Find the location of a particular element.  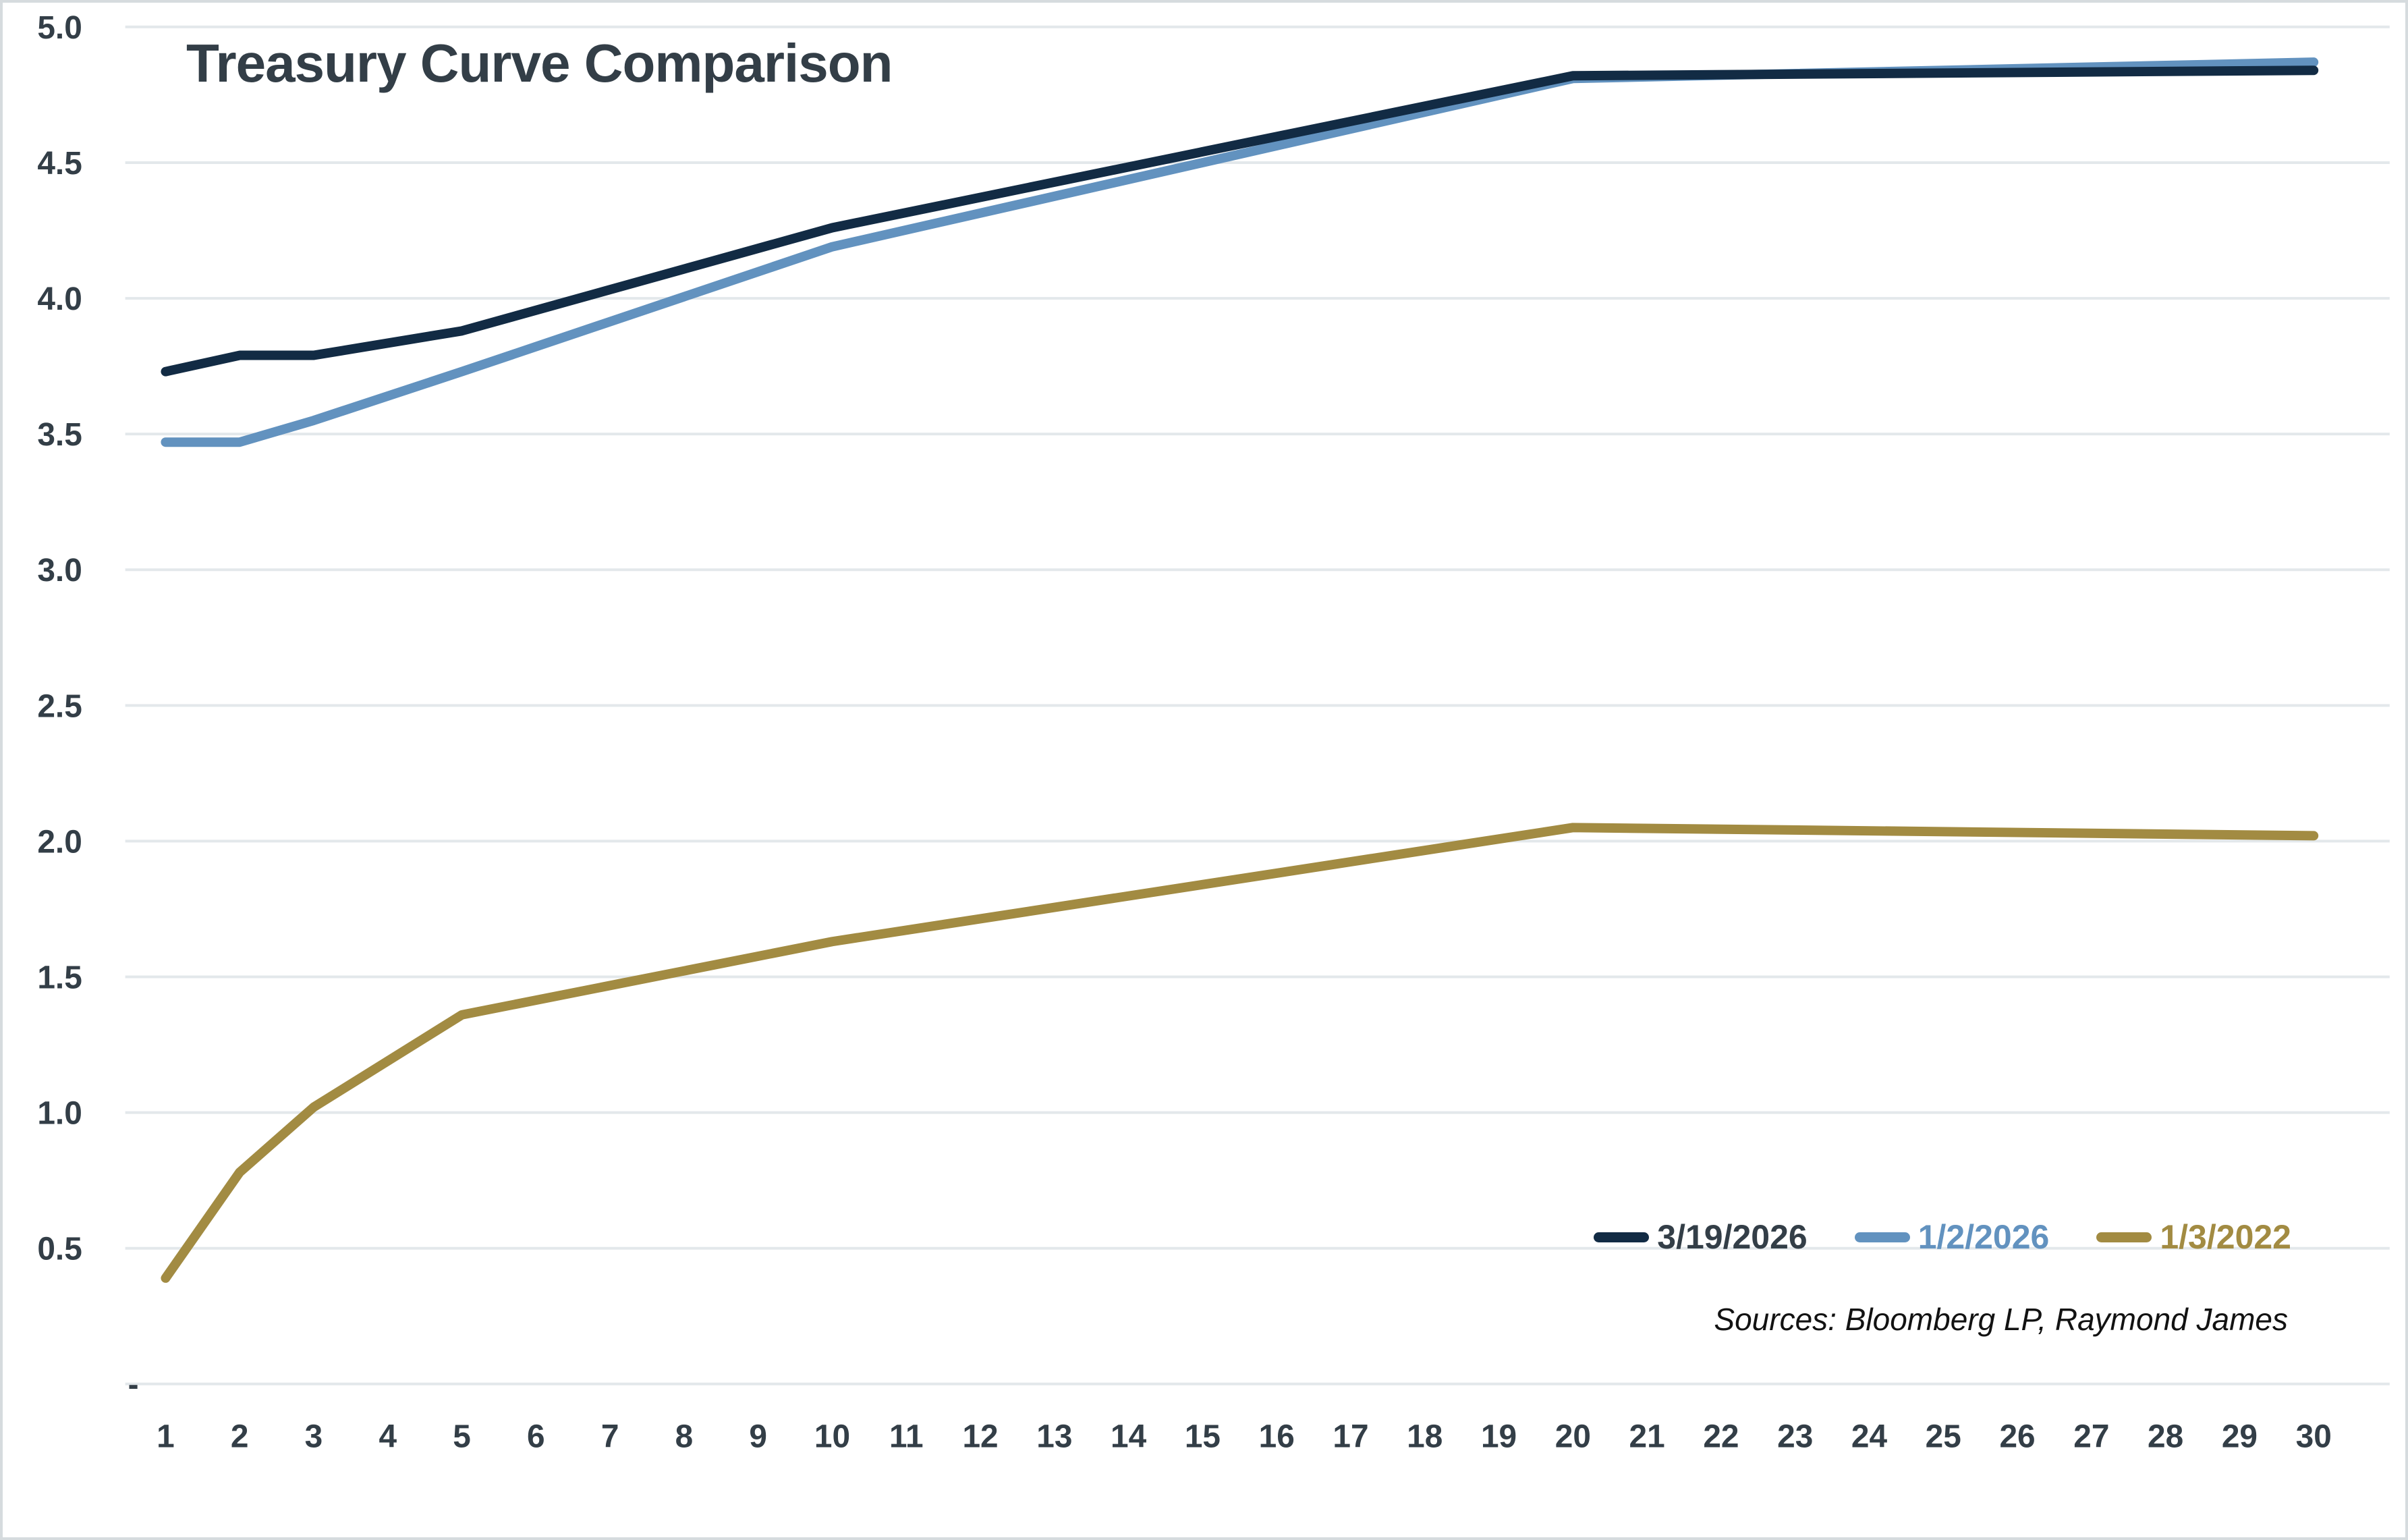

legend: 3/19/2026 1/2/2026 1/3/2022 is located at coordinates (1942, 1237).